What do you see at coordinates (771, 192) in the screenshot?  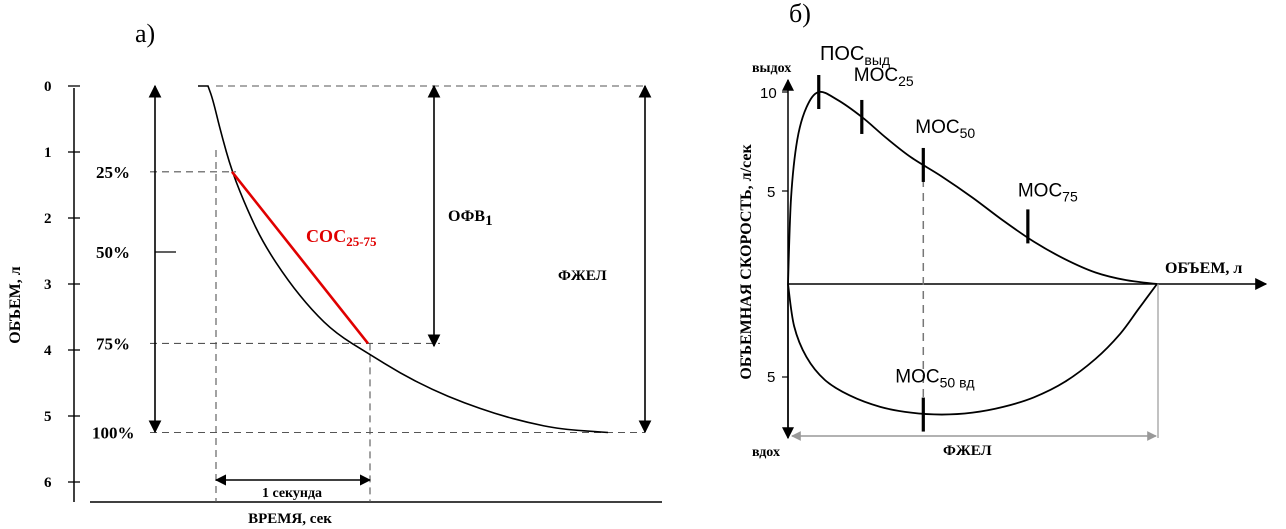 I see `panel-b-y-tick-5-exp: 5` at bounding box center [771, 192].